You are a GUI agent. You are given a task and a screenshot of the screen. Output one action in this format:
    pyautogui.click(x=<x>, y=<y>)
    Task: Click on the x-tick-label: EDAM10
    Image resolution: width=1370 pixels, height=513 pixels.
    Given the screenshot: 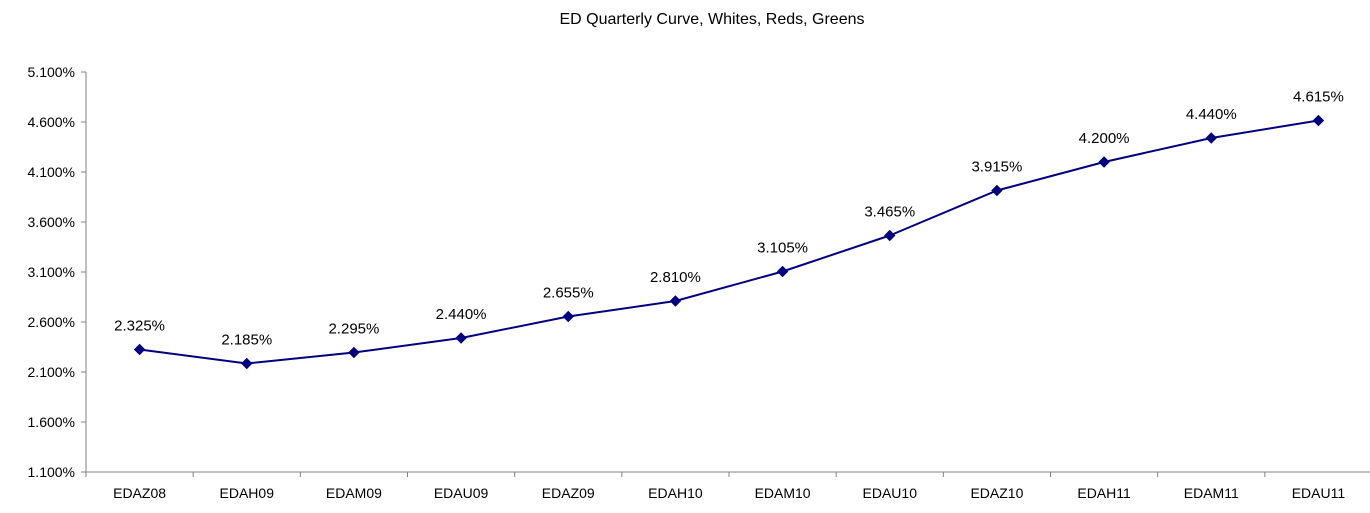 What is the action you would take?
    pyautogui.click(x=783, y=493)
    